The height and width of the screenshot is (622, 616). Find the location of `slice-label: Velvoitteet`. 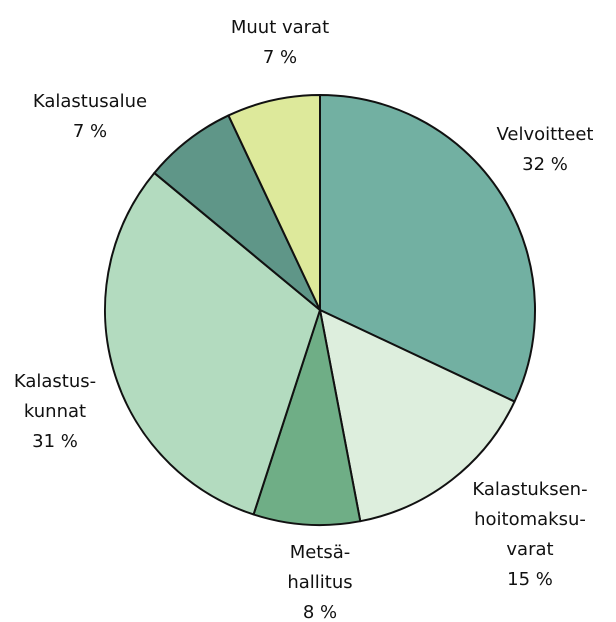

slice-label: Velvoitteet is located at coordinates (545, 134).